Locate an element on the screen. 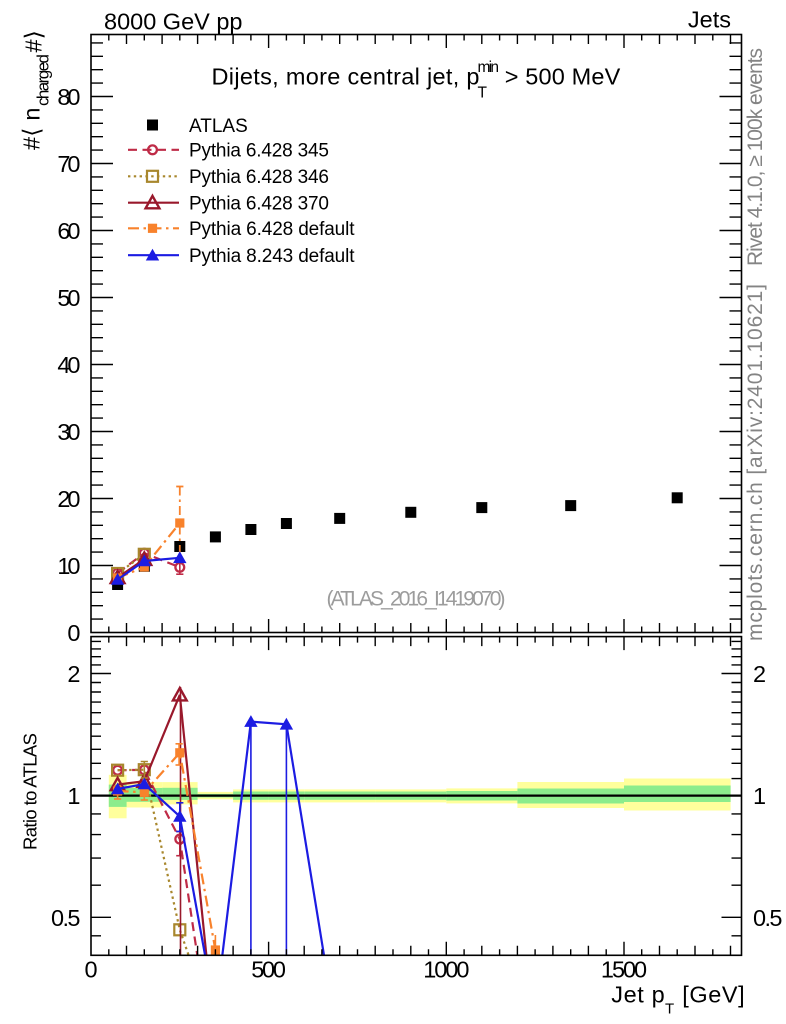  svg-text: Pythia 6.428 346 is located at coordinates (259, 177).